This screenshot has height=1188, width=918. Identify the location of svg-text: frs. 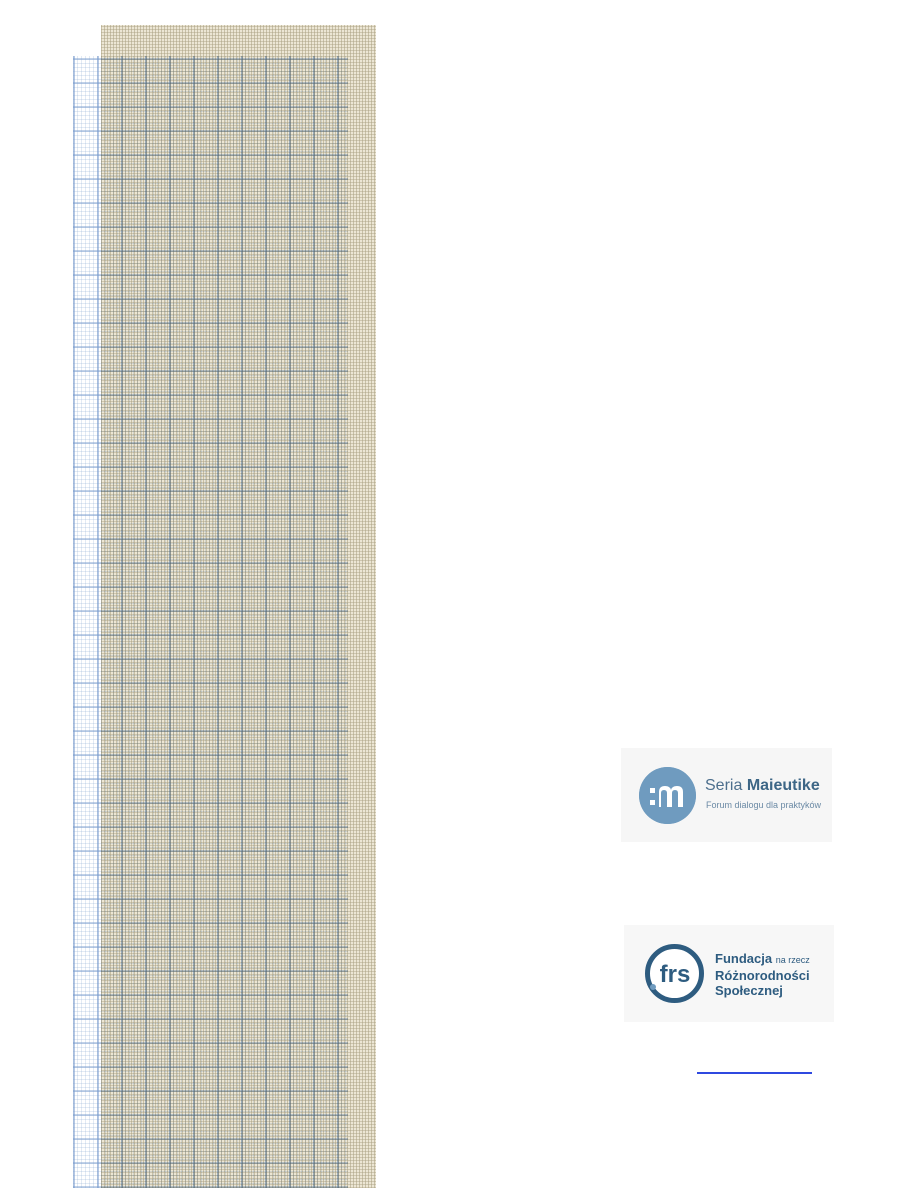
(675, 974).